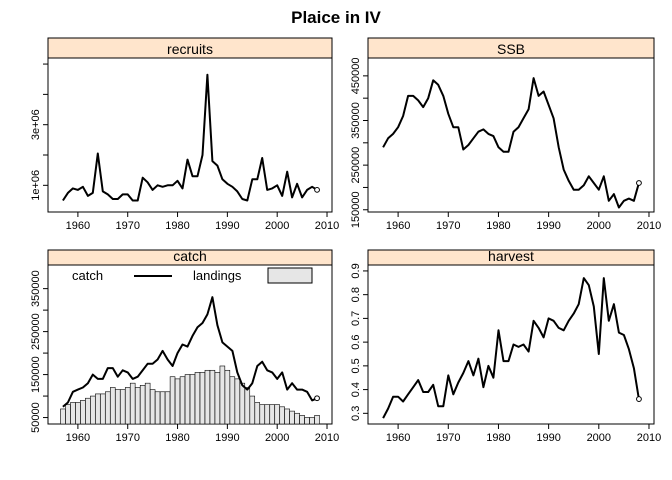 This screenshot has width=672, height=480. I want to click on y-tick-label: 3e+06, so click(36, 124).